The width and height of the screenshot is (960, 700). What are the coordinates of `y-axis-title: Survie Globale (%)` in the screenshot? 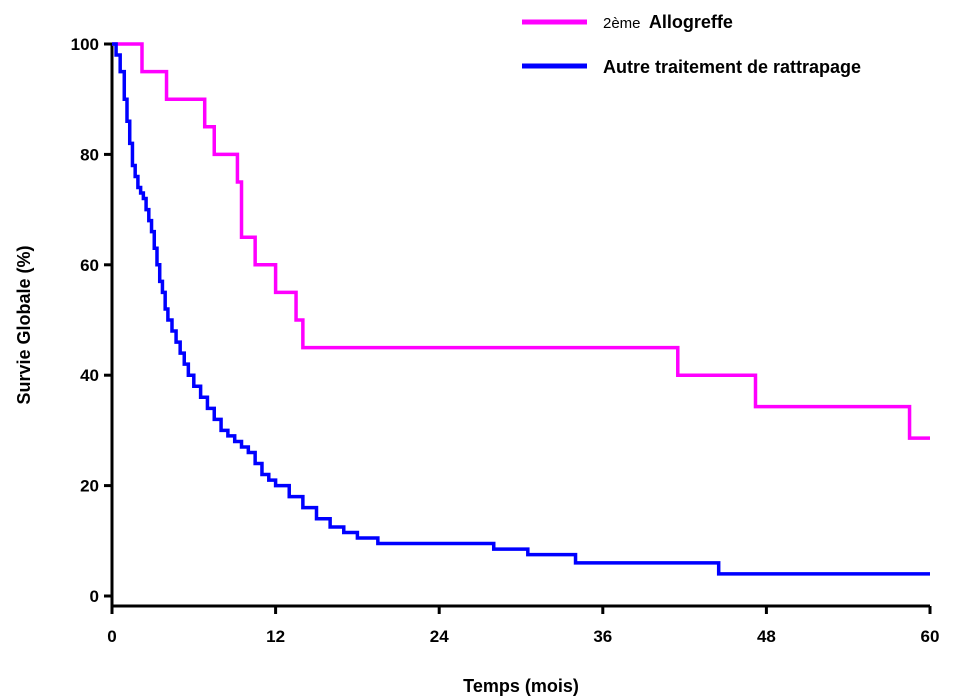 It's located at (24, 324).